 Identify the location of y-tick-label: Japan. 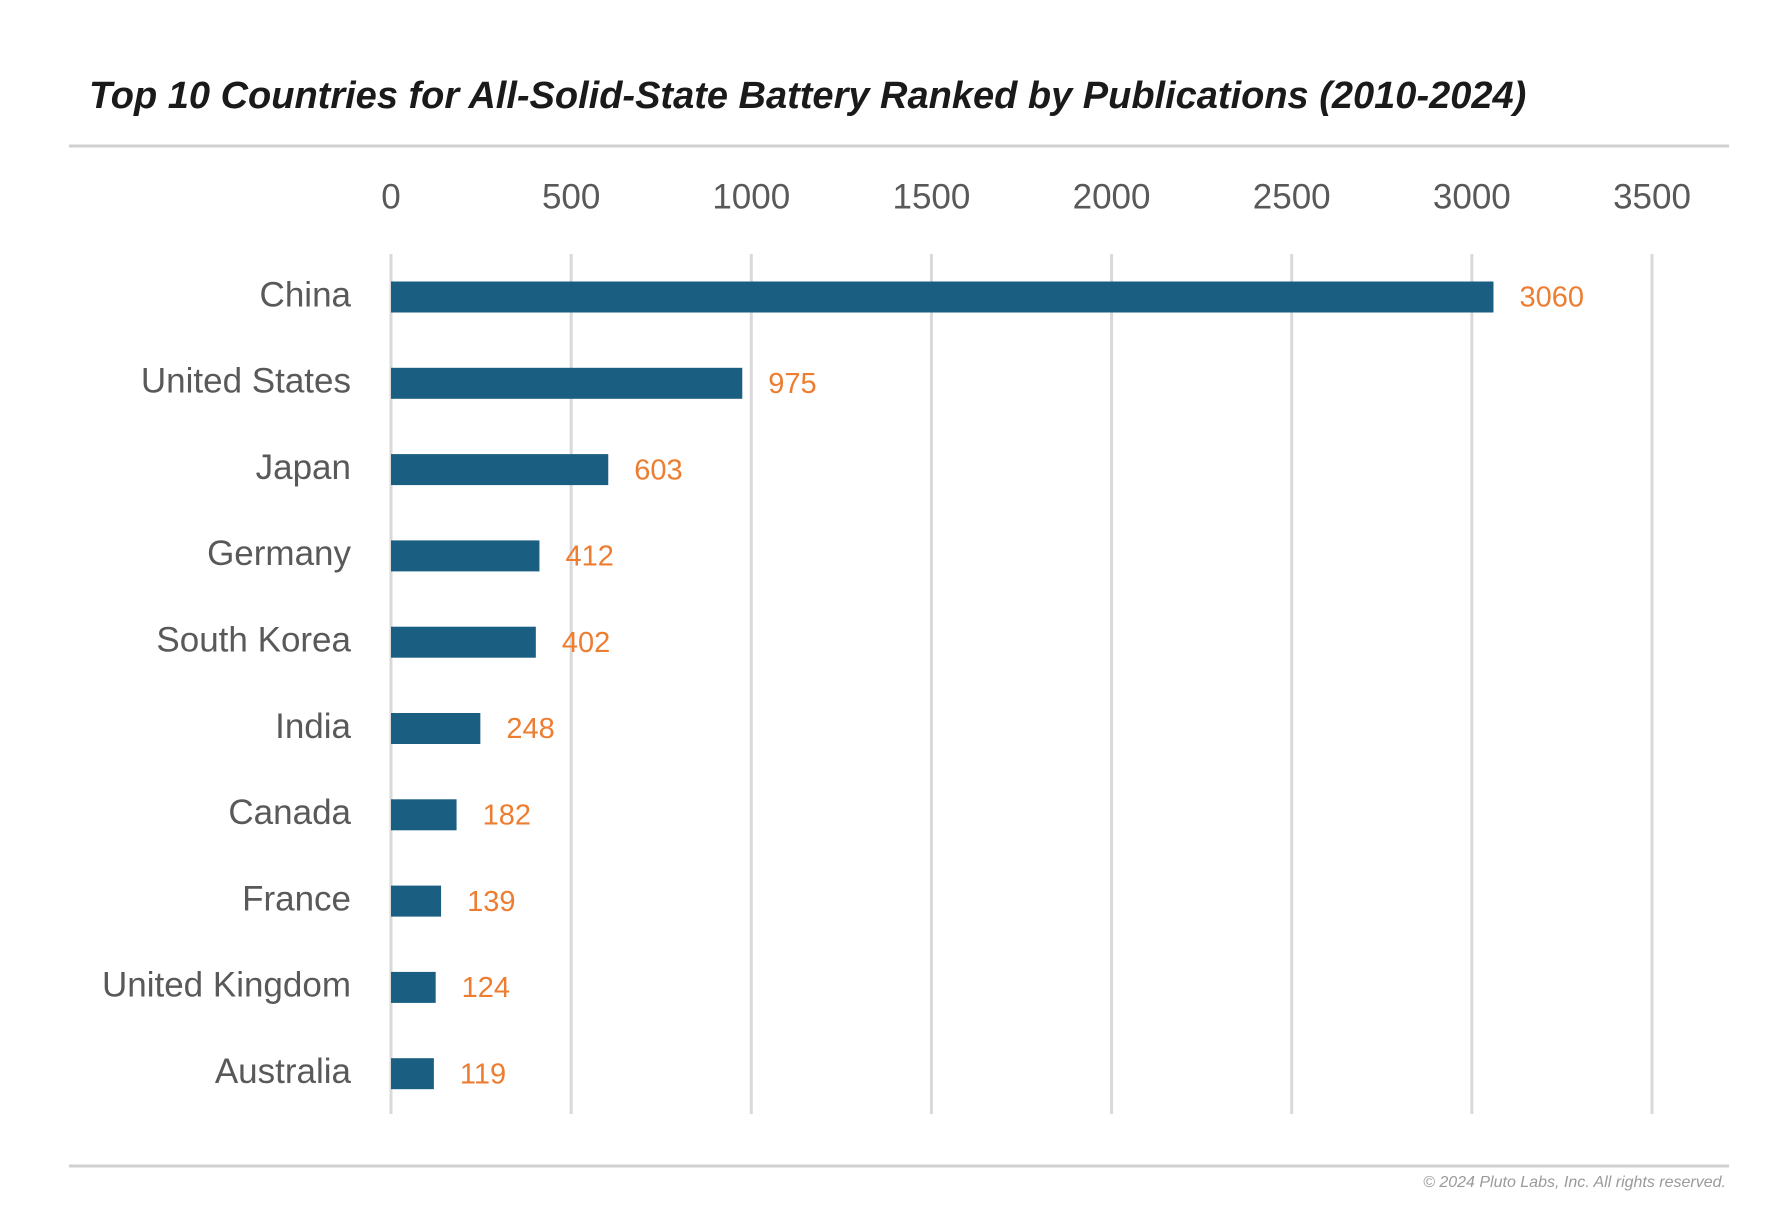
(303, 467).